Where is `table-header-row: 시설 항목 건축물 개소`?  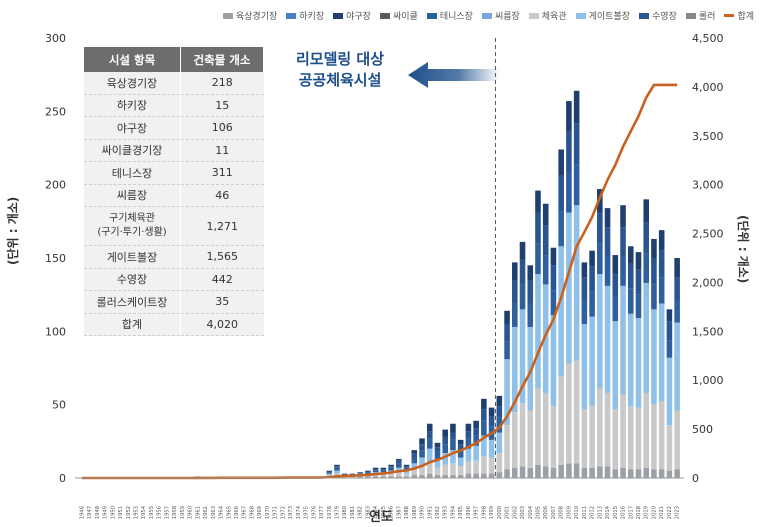 table-header-row: 시설 항목 건축물 개소 is located at coordinates (174, 59).